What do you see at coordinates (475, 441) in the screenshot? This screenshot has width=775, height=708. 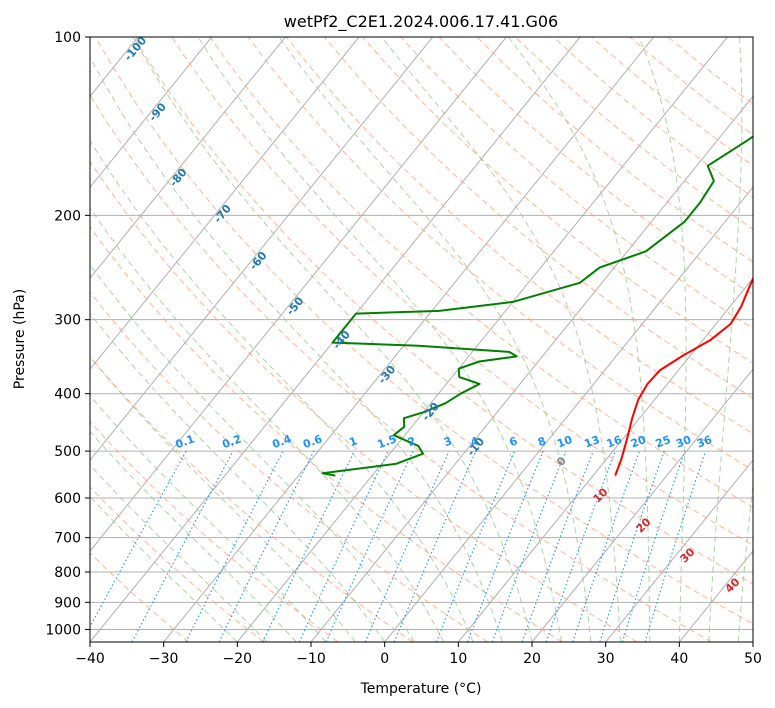 I see `mixing-ratio-label: 4` at bounding box center [475, 441].